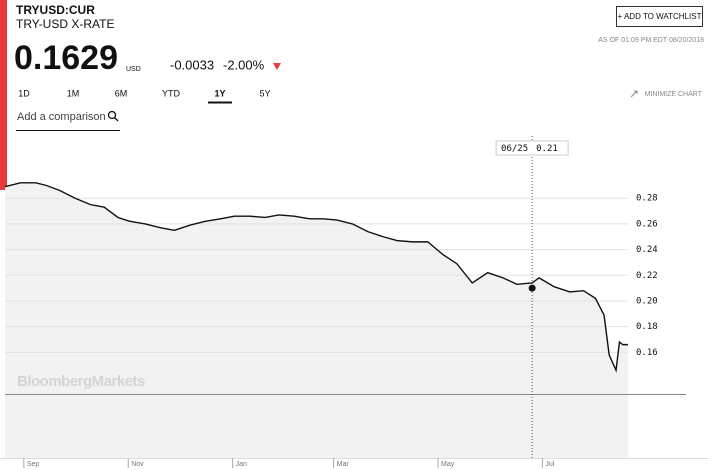 The height and width of the screenshot is (470, 708). I want to click on y-tick-label: 0.22, so click(647, 276).